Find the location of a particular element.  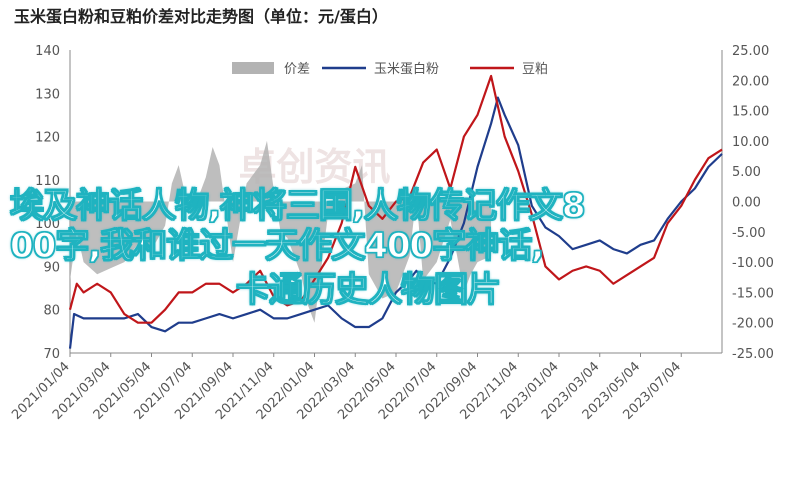

left-tick-label: 140 is located at coordinates (47, 51).